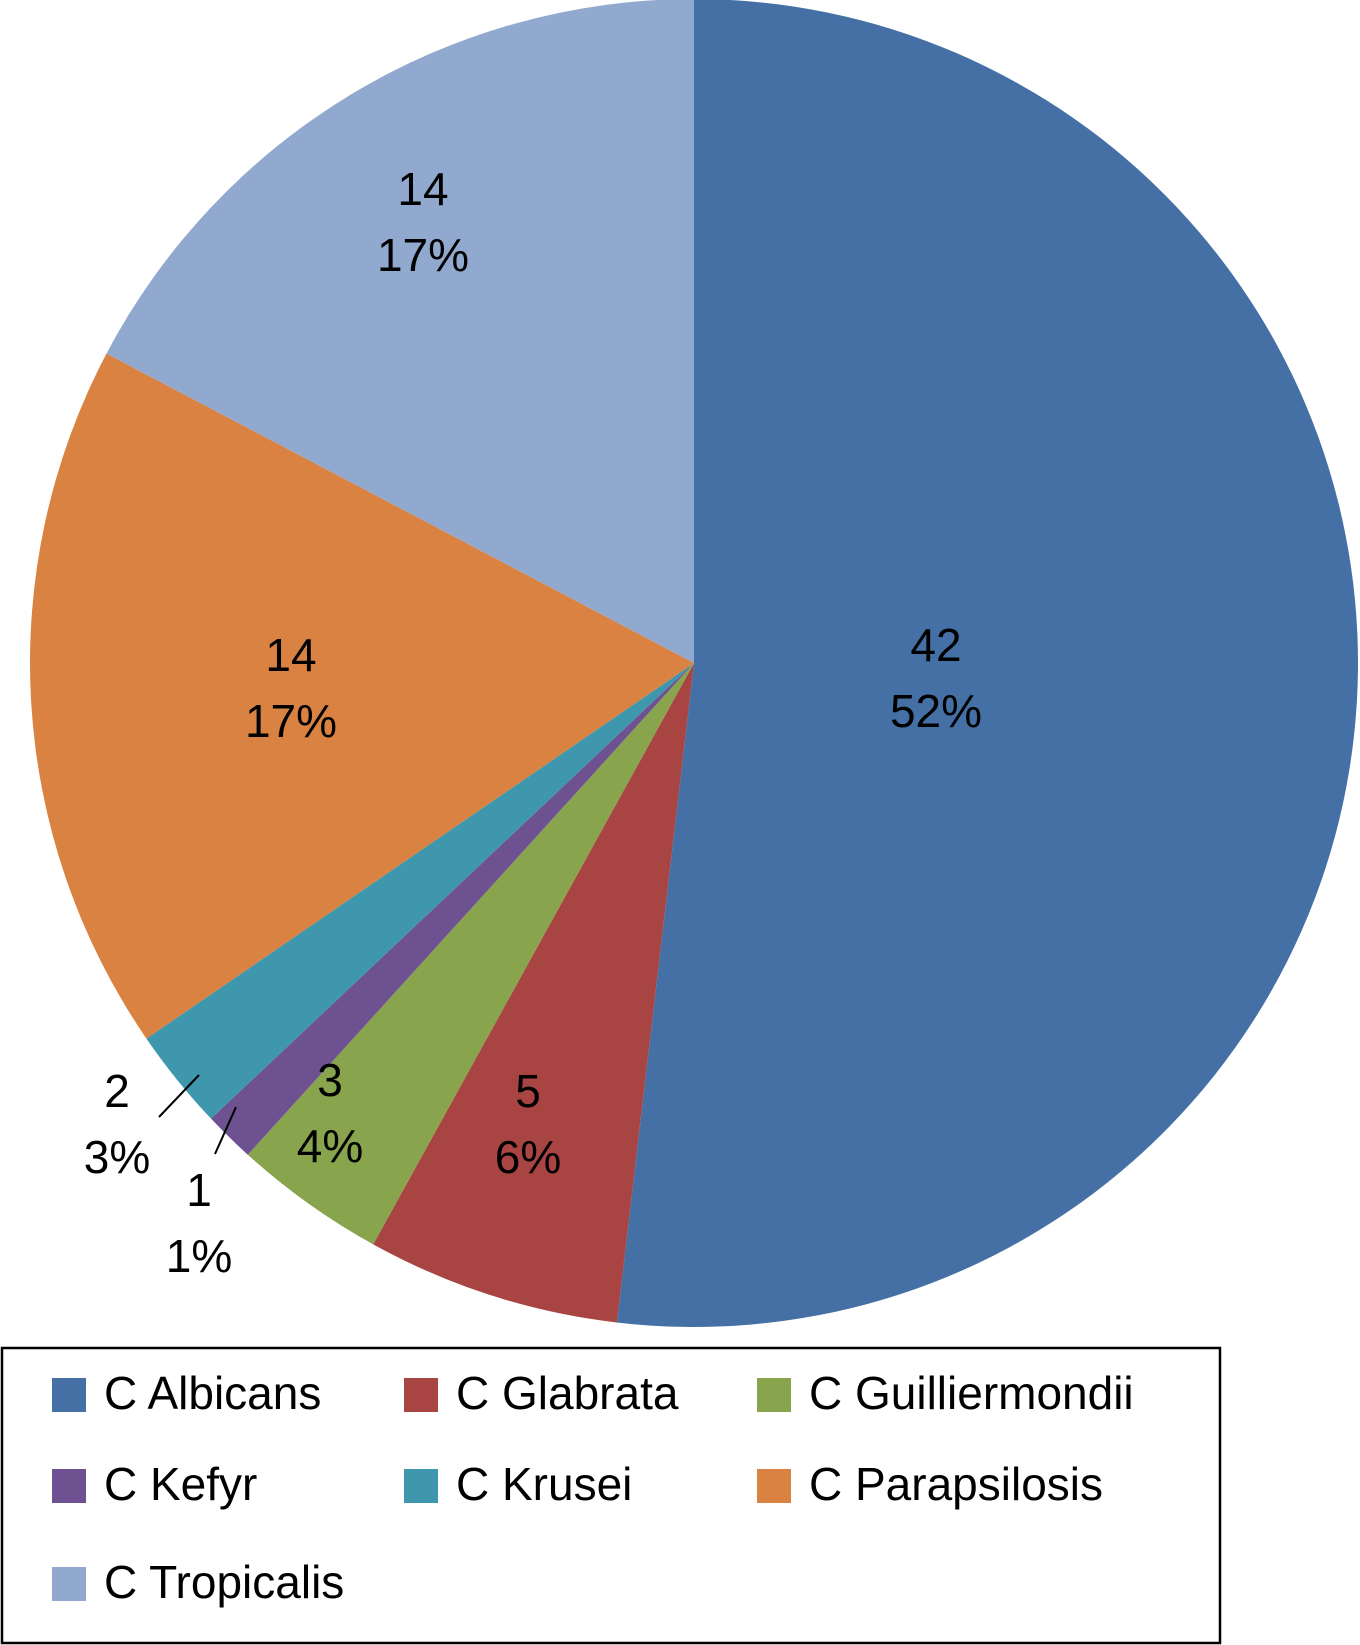 The height and width of the screenshot is (1645, 1360). Describe the element at coordinates (330, 1080) in the screenshot. I see `data-label: 3` at that location.